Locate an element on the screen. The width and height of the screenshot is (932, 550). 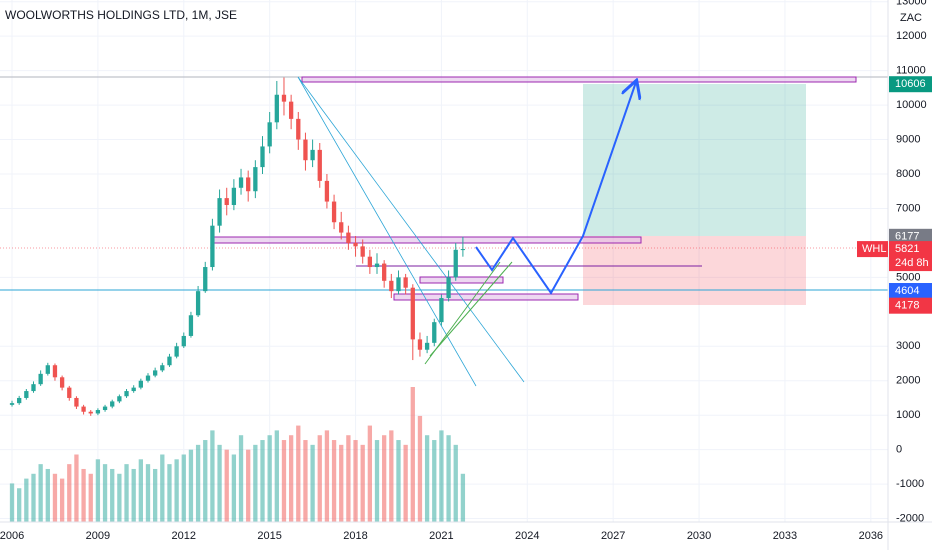
symbol-text: WHL is located at coordinates (874, 249).